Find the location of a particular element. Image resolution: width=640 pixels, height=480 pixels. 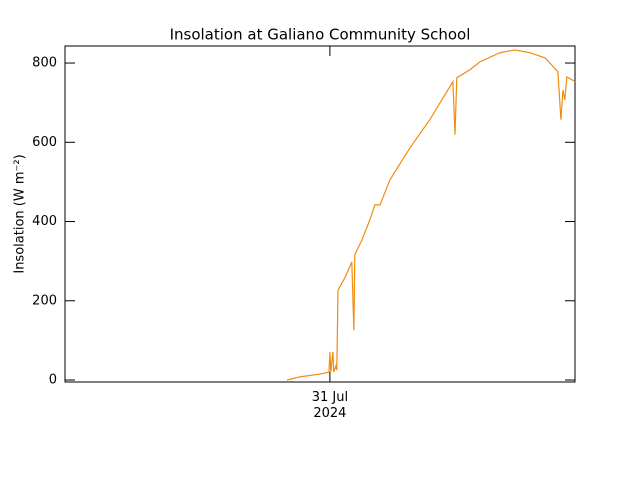

y-tick-label: 0 is located at coordinates (53, 380).